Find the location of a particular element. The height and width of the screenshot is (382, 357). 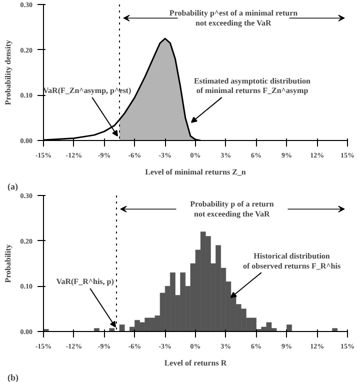

x-axis-title: Level of returns R is located at coordinates (195, 363).